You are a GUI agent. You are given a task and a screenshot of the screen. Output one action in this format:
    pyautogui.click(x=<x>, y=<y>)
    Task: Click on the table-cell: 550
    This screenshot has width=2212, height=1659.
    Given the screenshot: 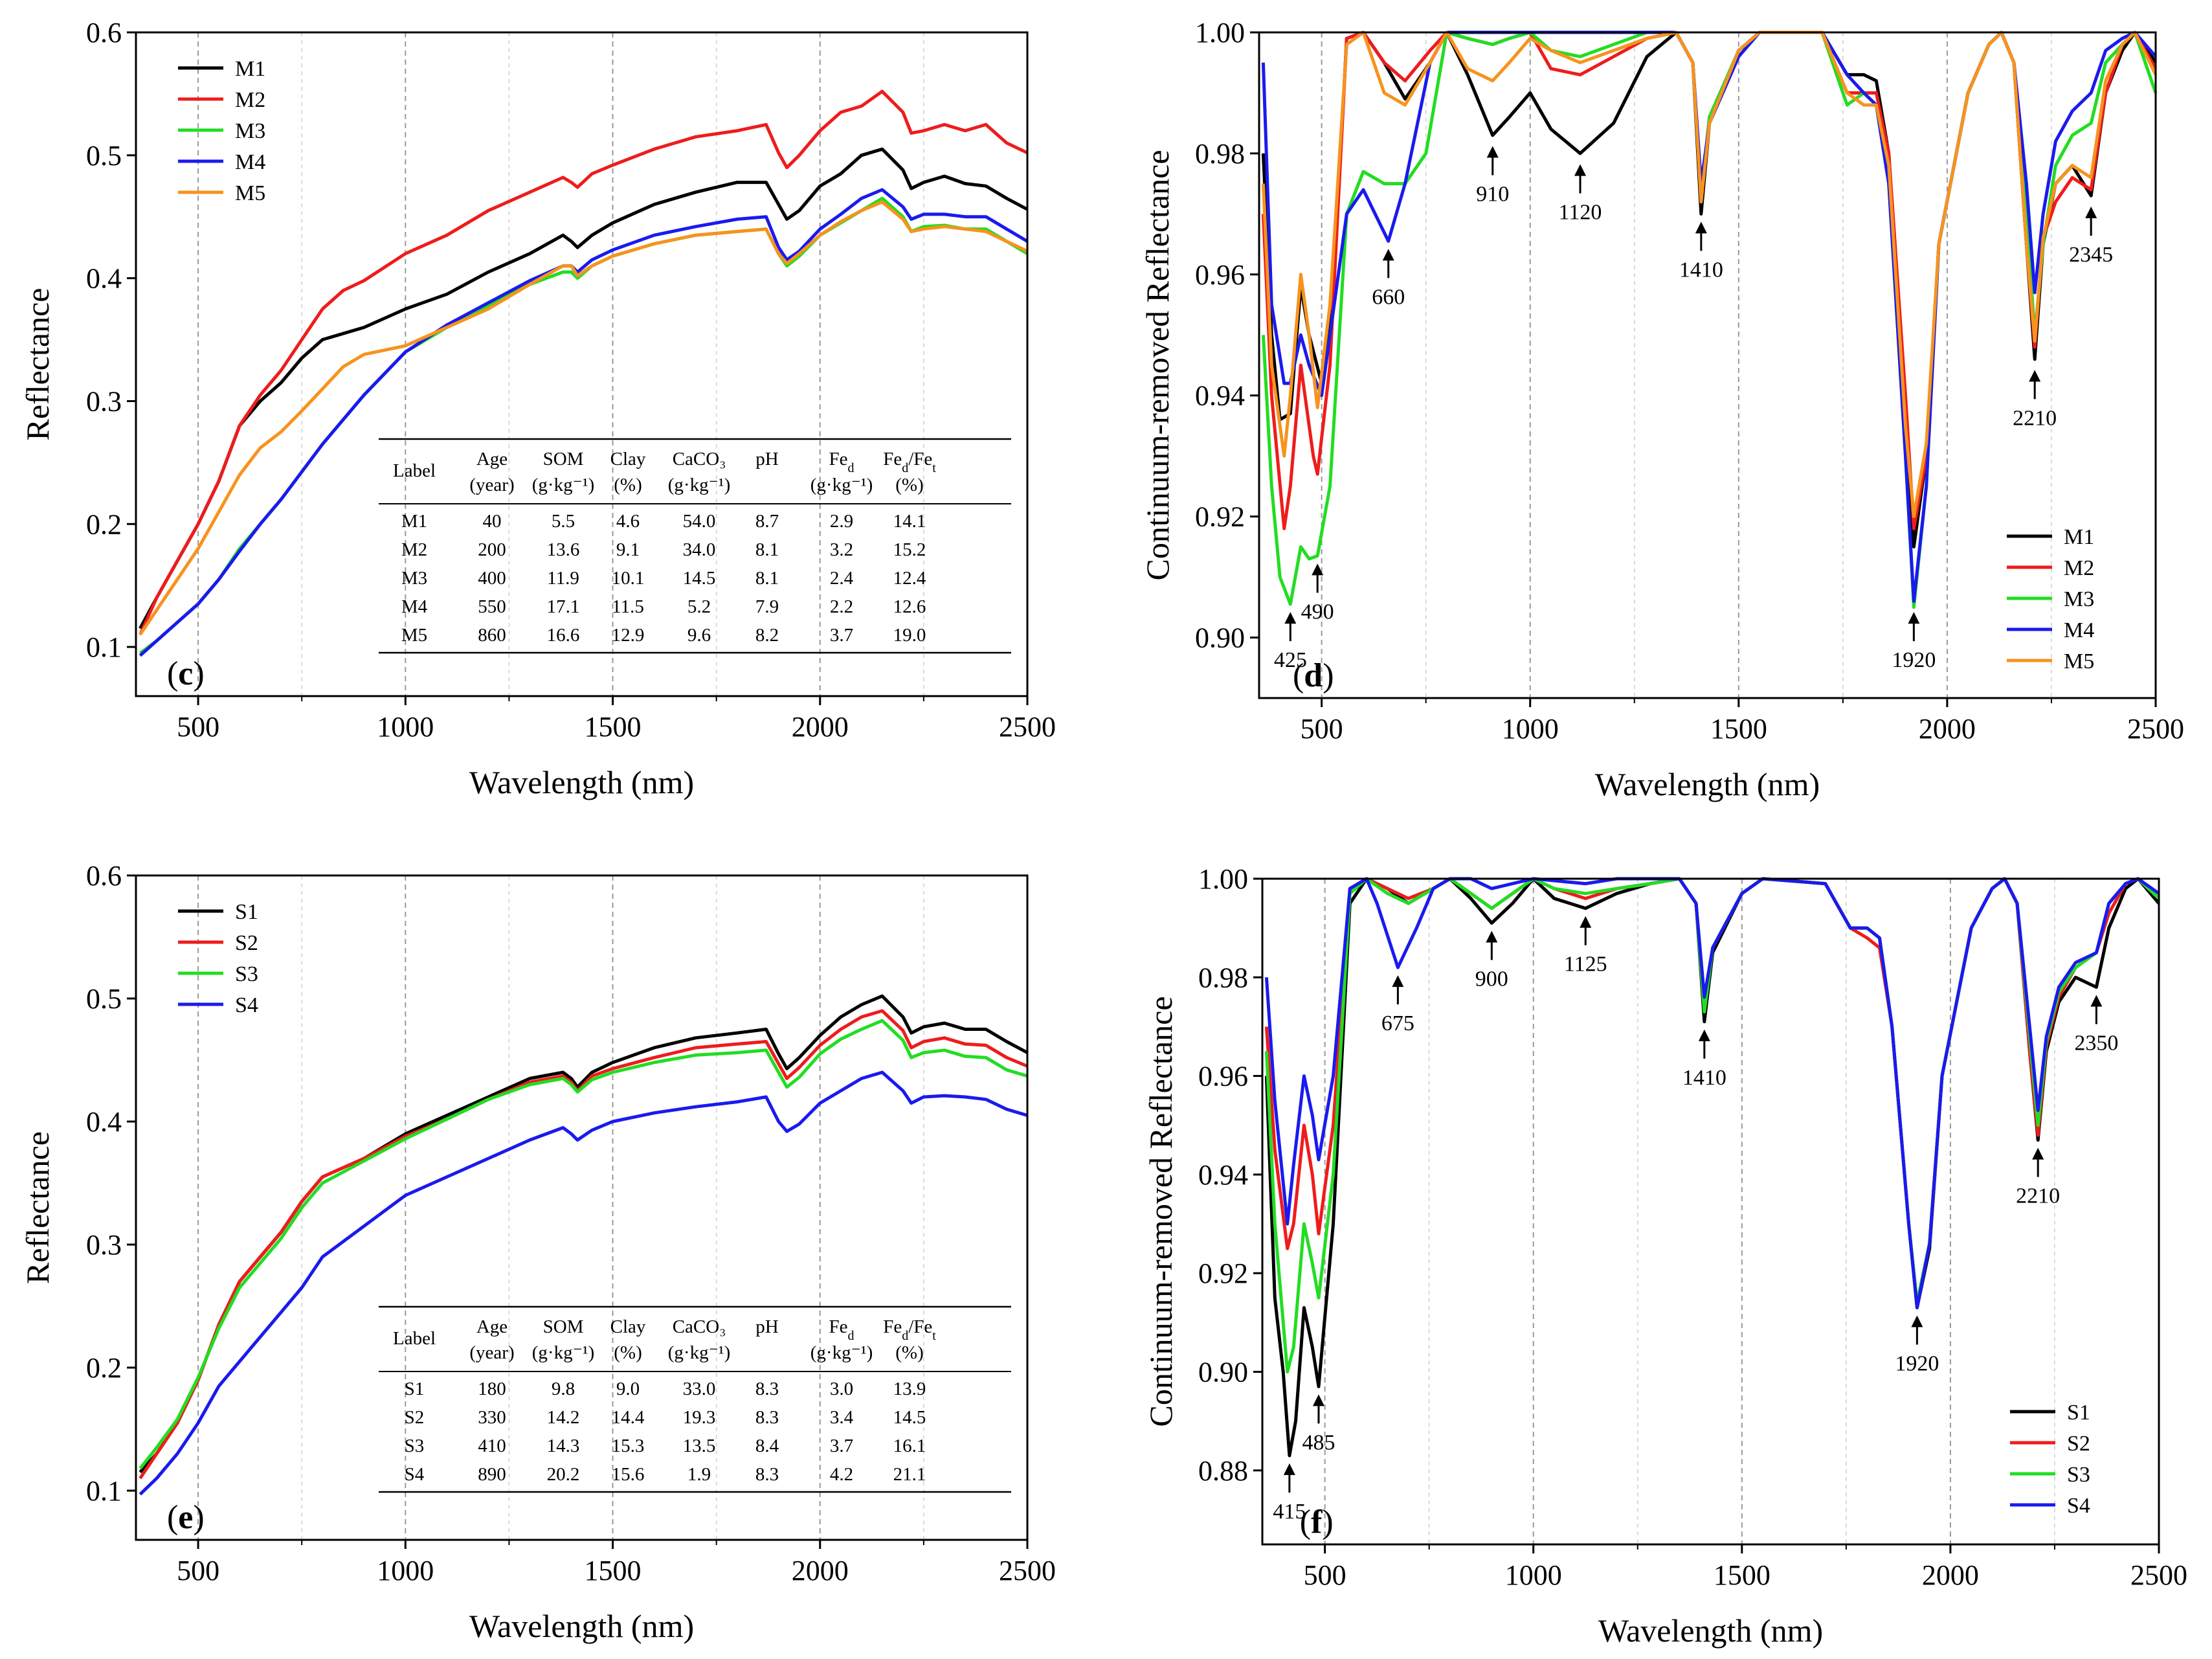 What is the action you would take?
    pyautogui.click(x=492, y=606)
    